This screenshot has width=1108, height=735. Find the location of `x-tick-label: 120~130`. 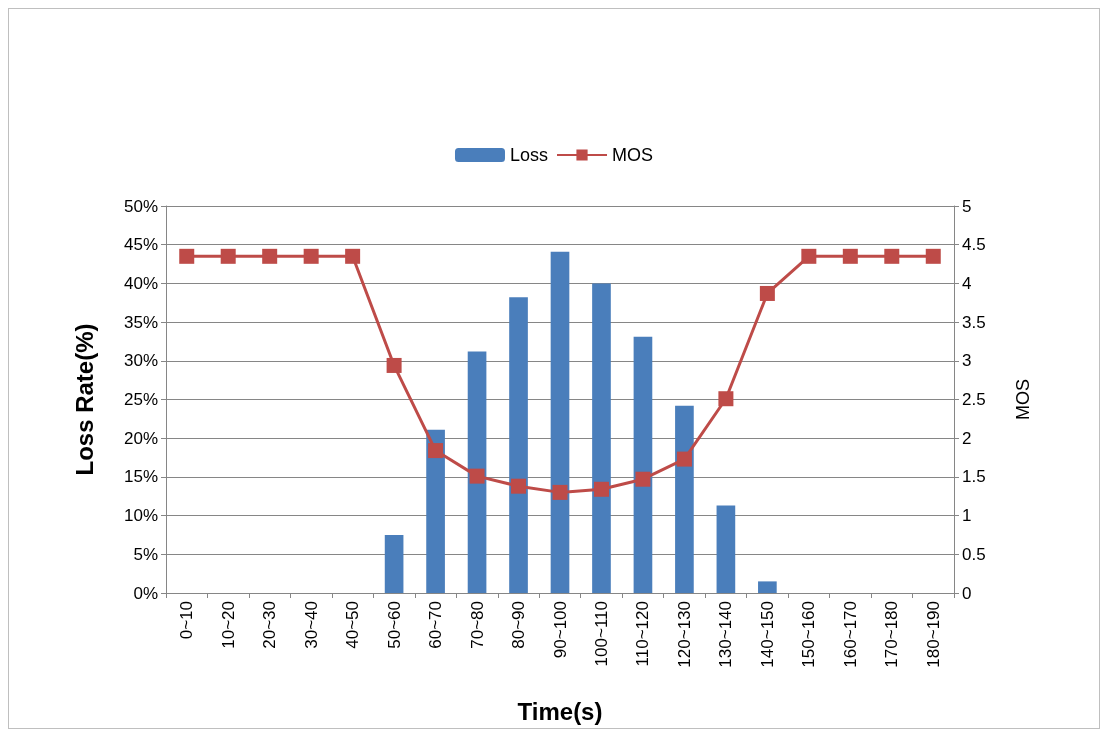

x-tick-label: 120~130 is located at coordinates (684, 634).